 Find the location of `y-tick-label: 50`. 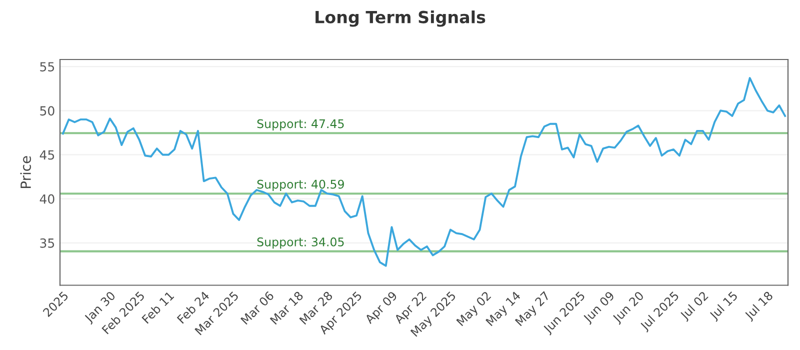

y-tick-label: 50 is located at coordinates (47, 111).